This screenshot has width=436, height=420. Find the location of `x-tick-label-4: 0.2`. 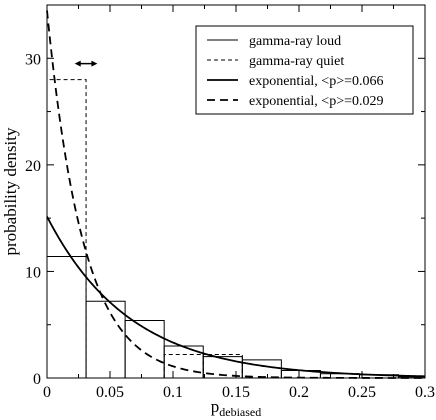

x-tick-label-4: 0.2 is located at coordinates (299, 392).